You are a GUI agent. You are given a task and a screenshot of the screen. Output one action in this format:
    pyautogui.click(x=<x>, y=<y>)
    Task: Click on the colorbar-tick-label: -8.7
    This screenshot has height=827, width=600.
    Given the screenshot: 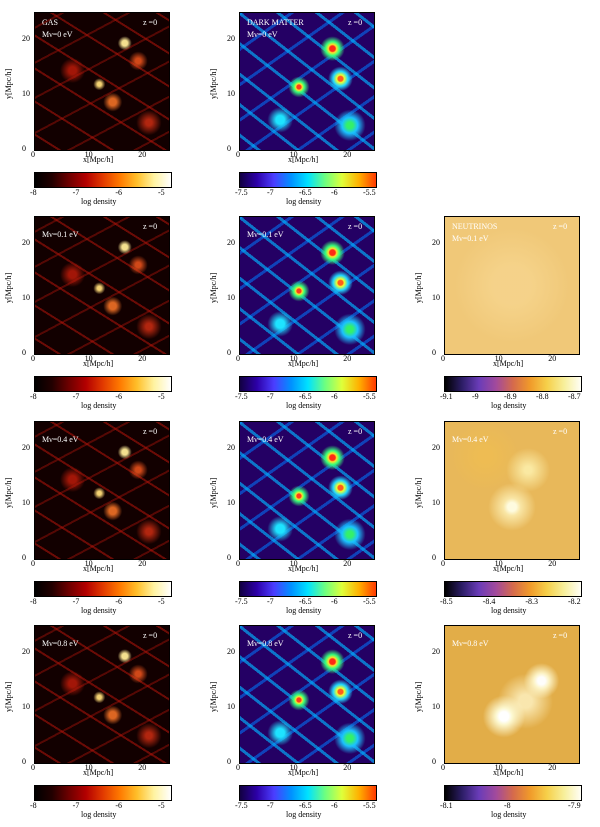 What is the action you would take?
    pyautogui.click(x=574, y=396)
    